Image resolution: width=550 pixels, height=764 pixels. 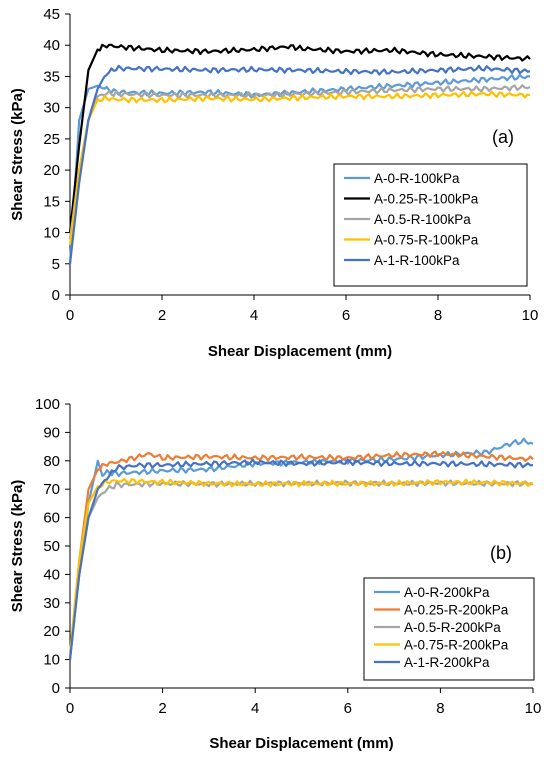 I want to click on legend-label-4: A-1-R-200kPa, so click(x=447, y=662).